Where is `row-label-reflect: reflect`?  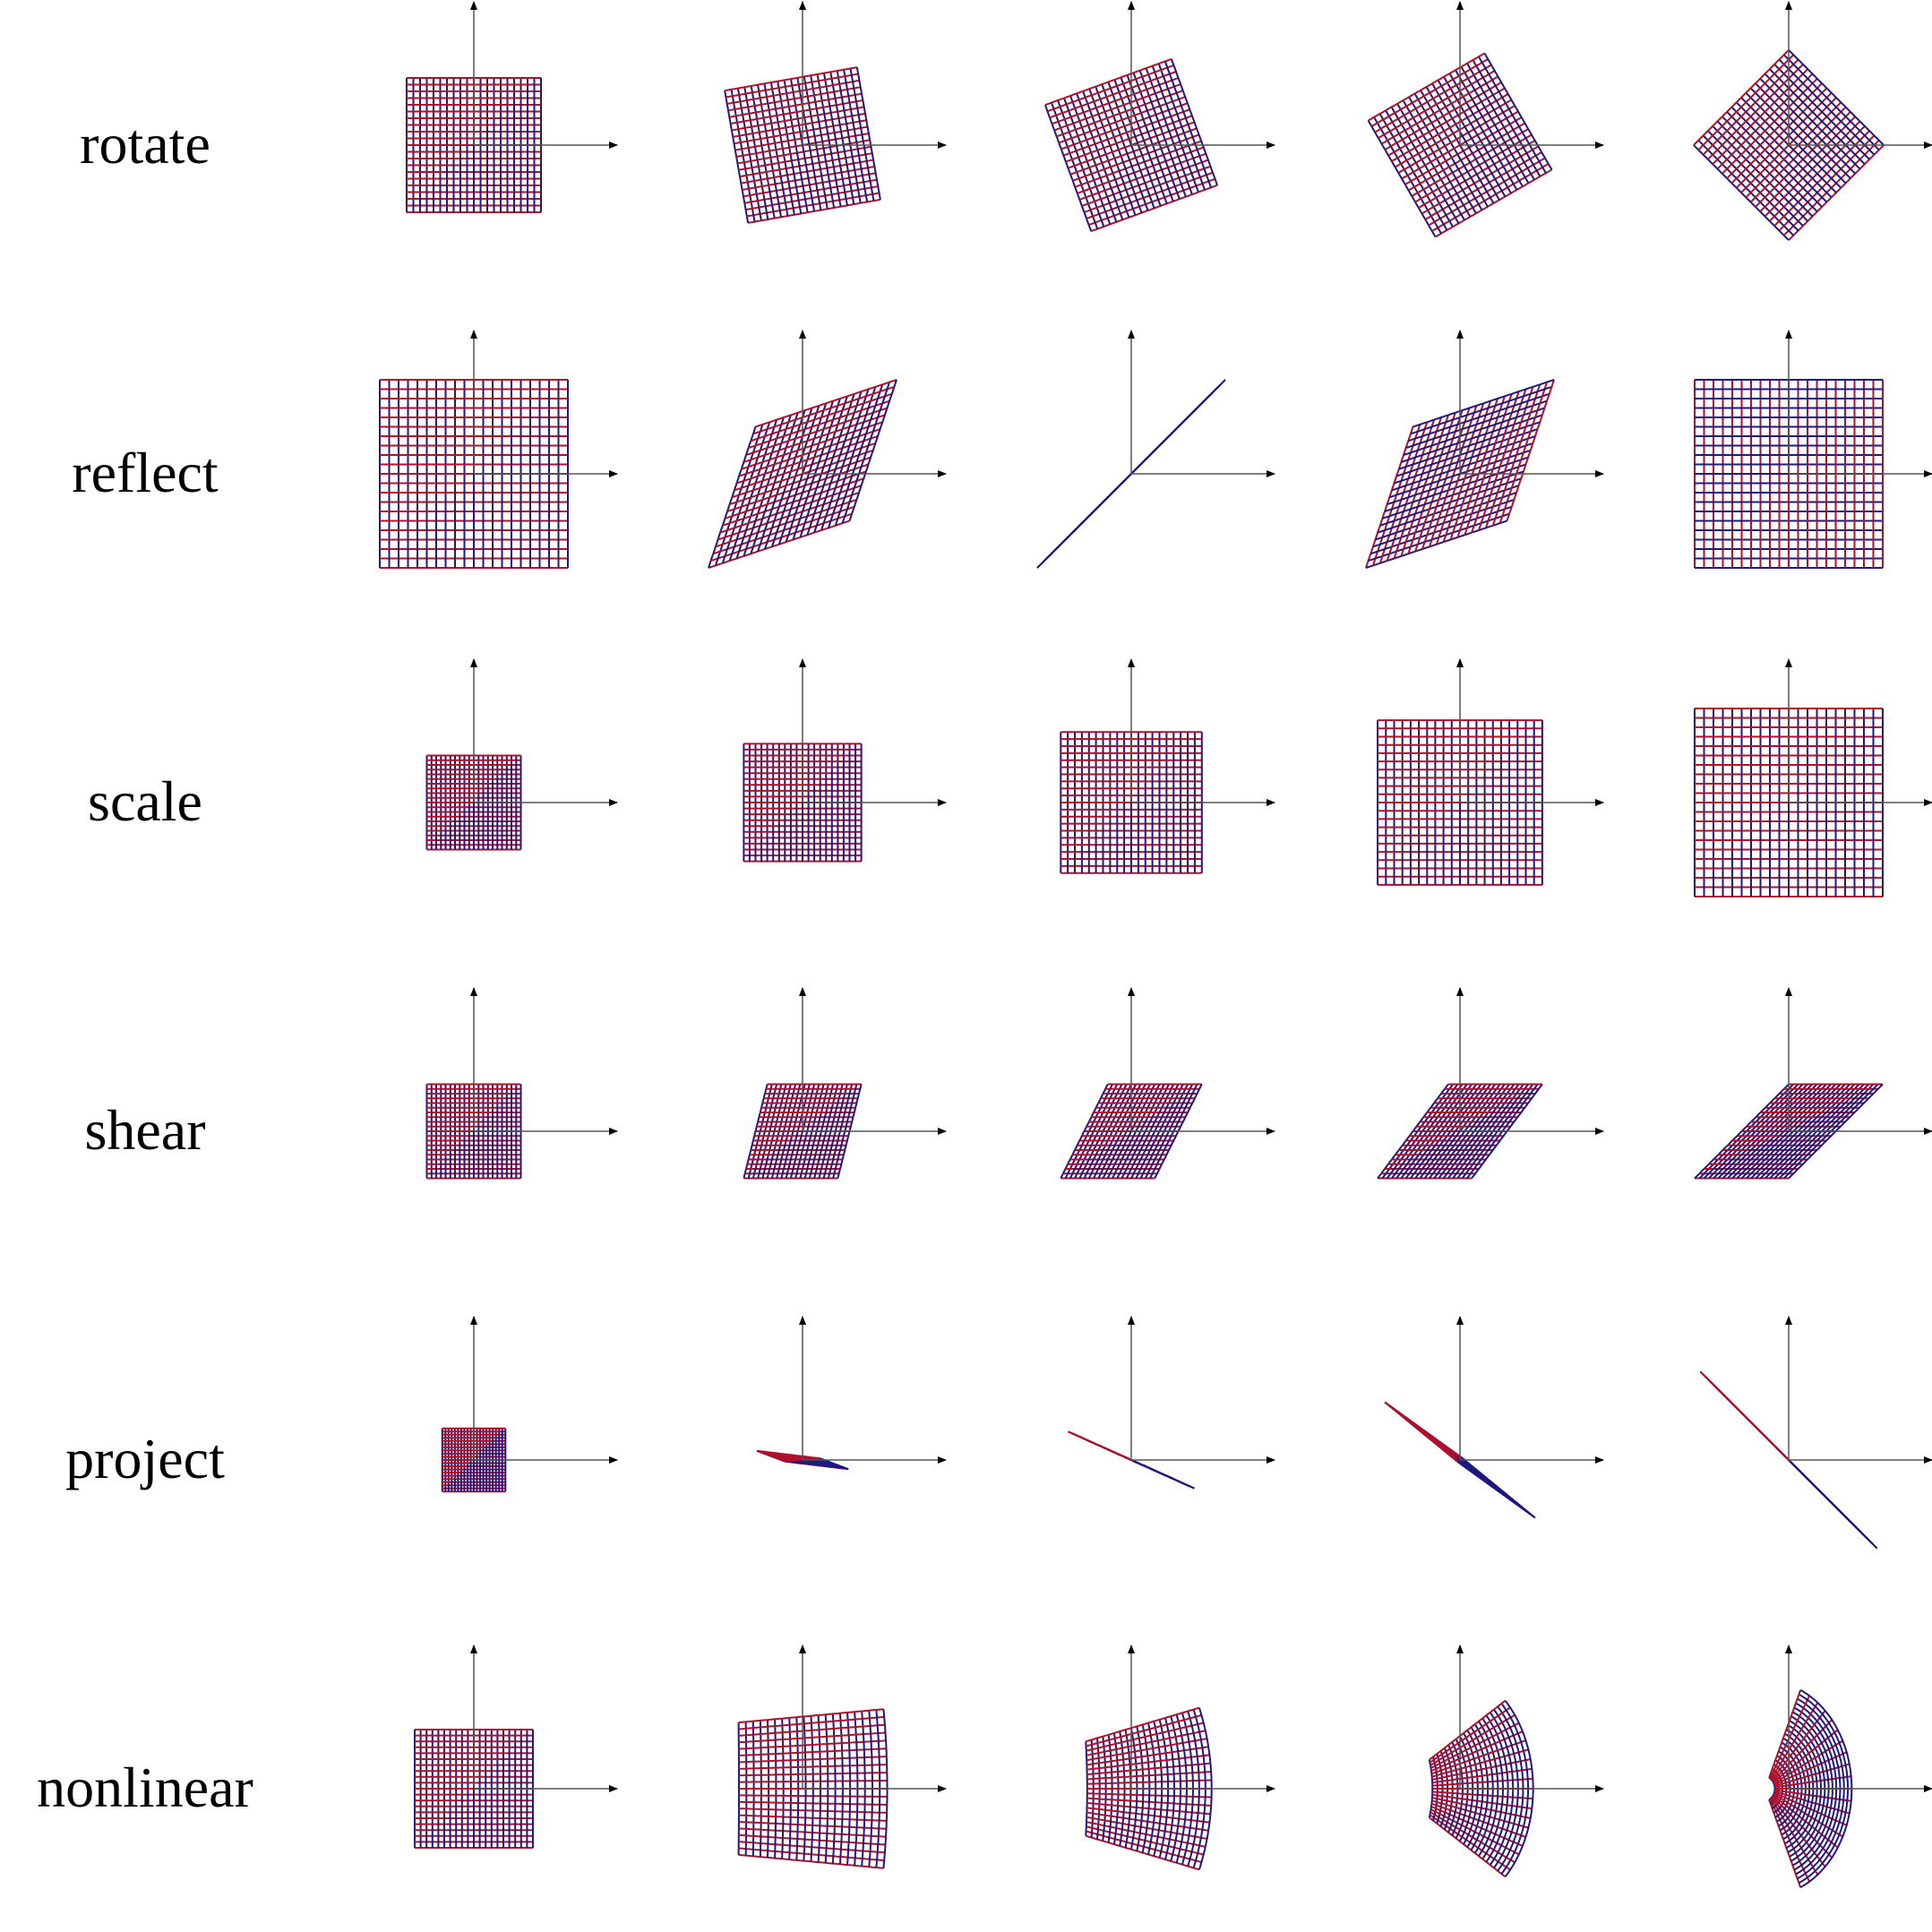
row-label-reflect: reflect is located at coordinates (145, 472).